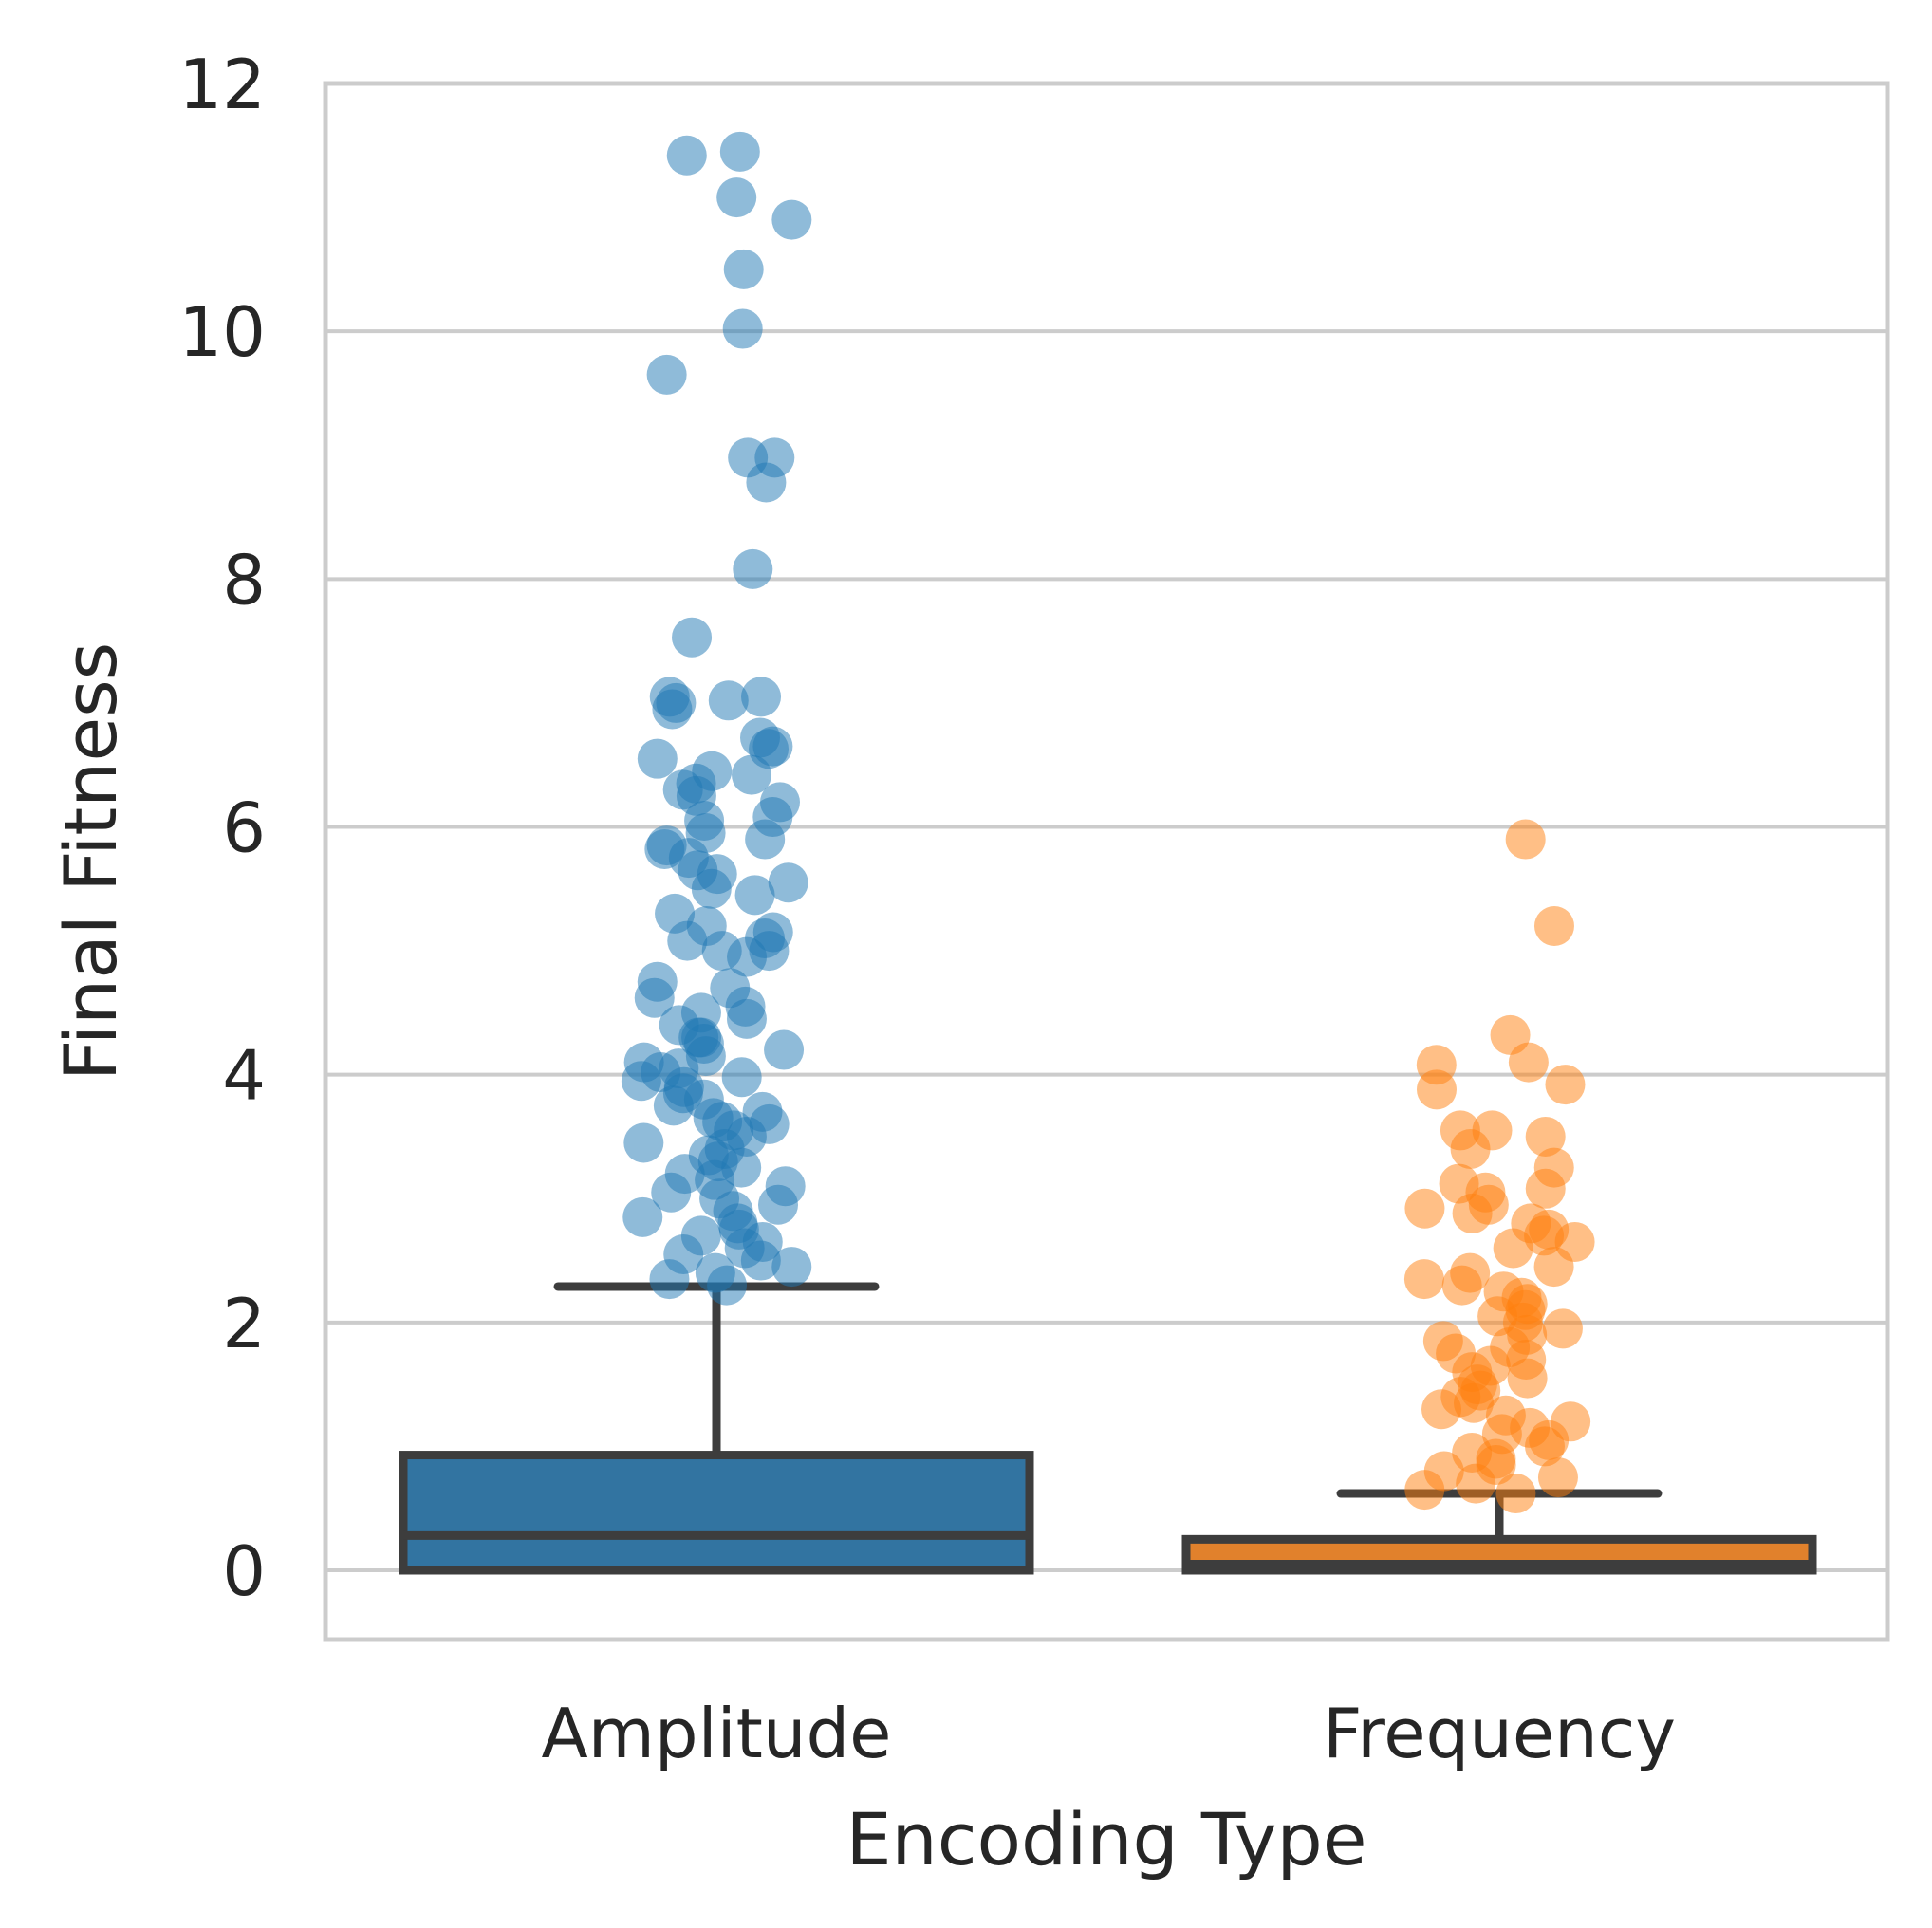 The width and height of the screenshot is (1932, 1928). Describe the element at coordinates (1499, 1532) in the screenshot. I see `box-frequency` at that location.